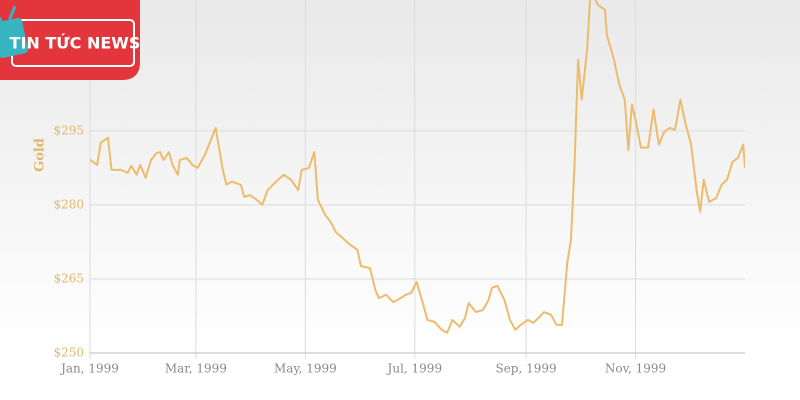  Describe the element at coordinates (68, 130) in the screenshot. I see `y-tick-label: $295` at that location.